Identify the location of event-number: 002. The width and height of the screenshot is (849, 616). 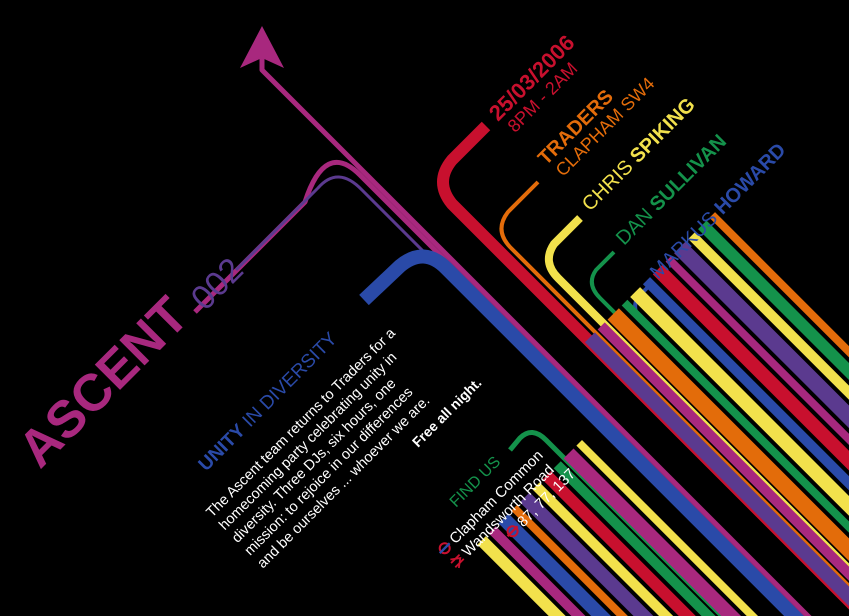
(217, 284).